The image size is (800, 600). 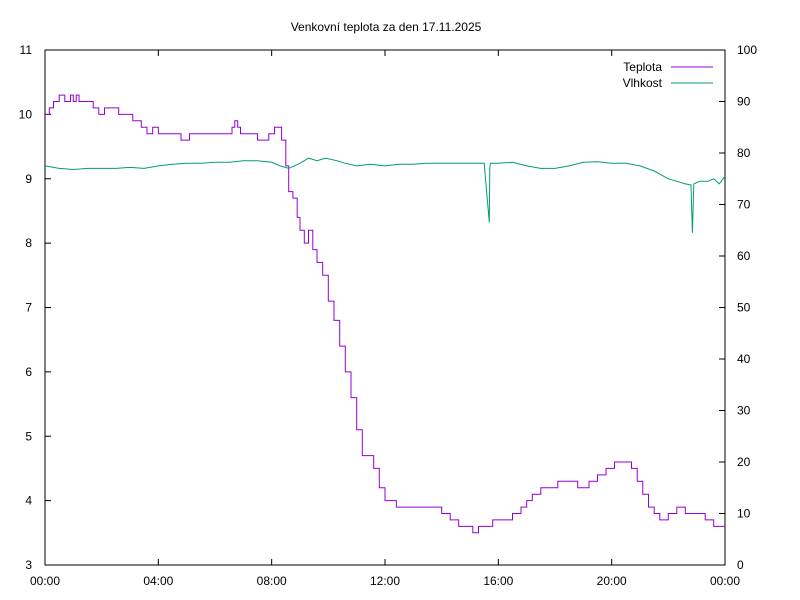 I want to click on y2-tick-label: 0, so click(x=740, y=565).